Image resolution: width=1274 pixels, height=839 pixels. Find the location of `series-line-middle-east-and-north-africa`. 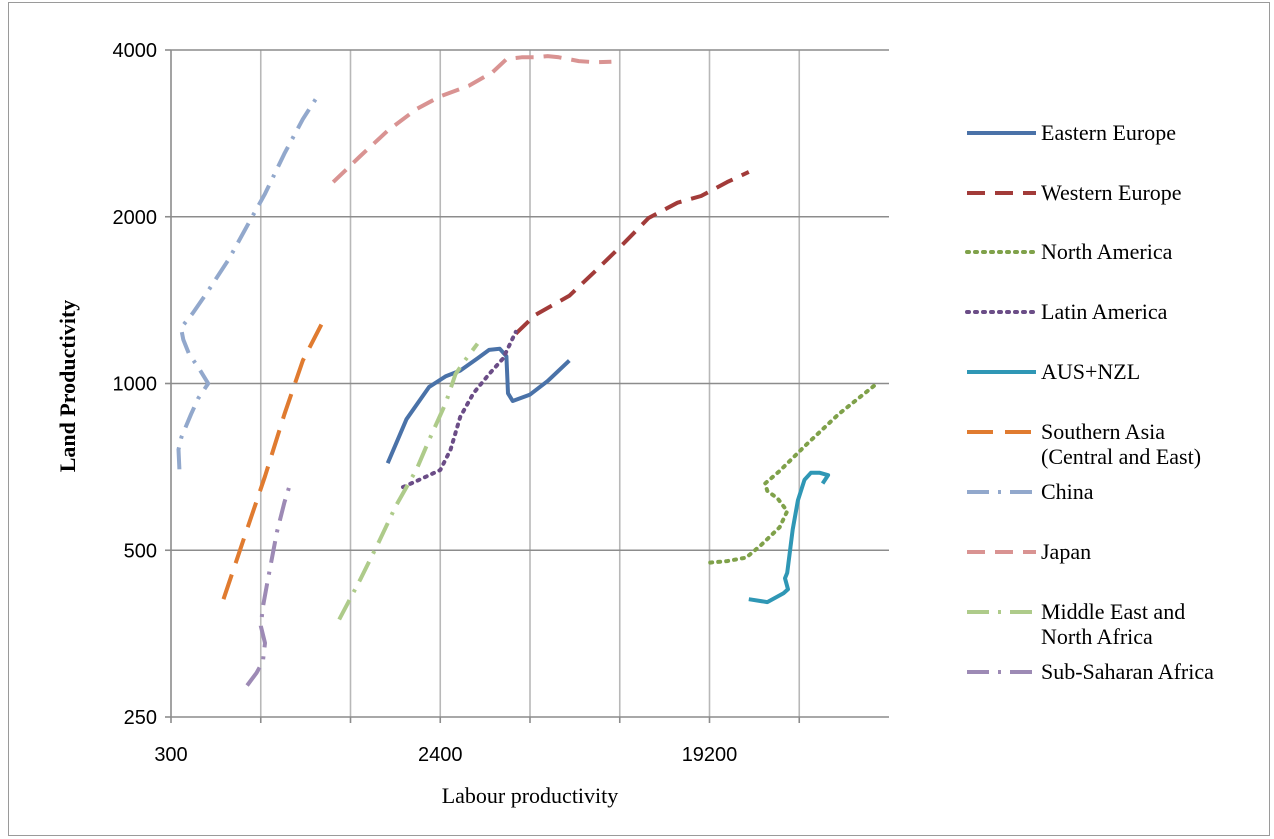

series-line-middle-east-and-north-africa is located at coordinates (408, 481).